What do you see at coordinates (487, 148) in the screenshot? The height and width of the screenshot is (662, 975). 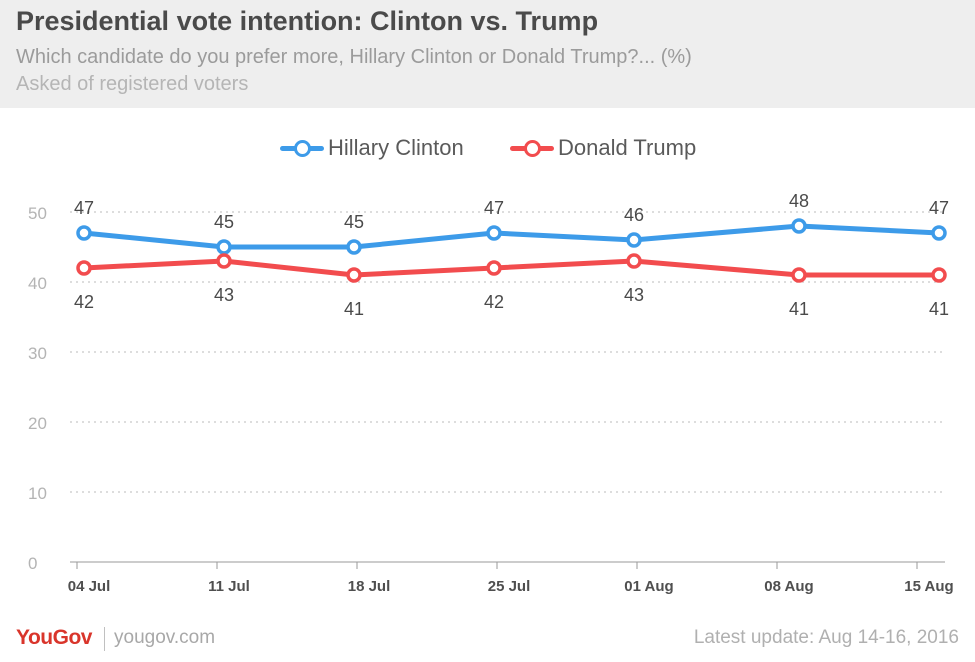 I see `chart-legend: Hillary Clinton Donald Trump` at bounding box center [487, 148].